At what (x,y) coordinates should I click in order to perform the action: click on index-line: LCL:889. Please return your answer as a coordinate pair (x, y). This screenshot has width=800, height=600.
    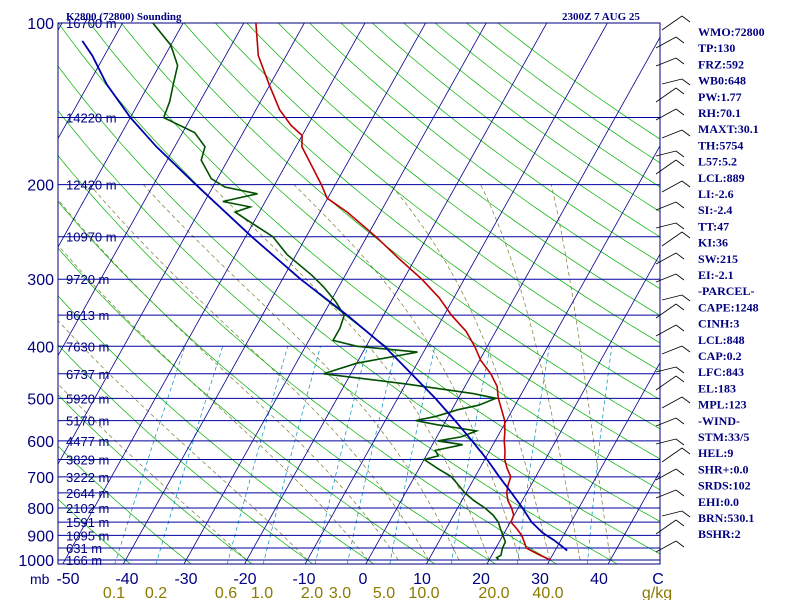
    Looking at the image, I should click on (721, 178).